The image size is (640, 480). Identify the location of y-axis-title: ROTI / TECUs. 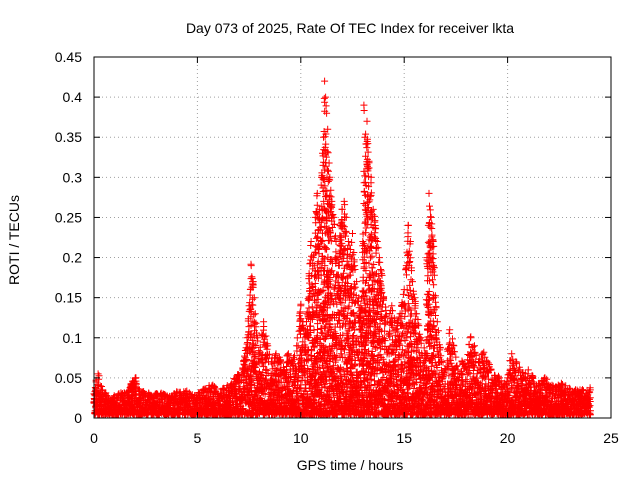
(14, 240).